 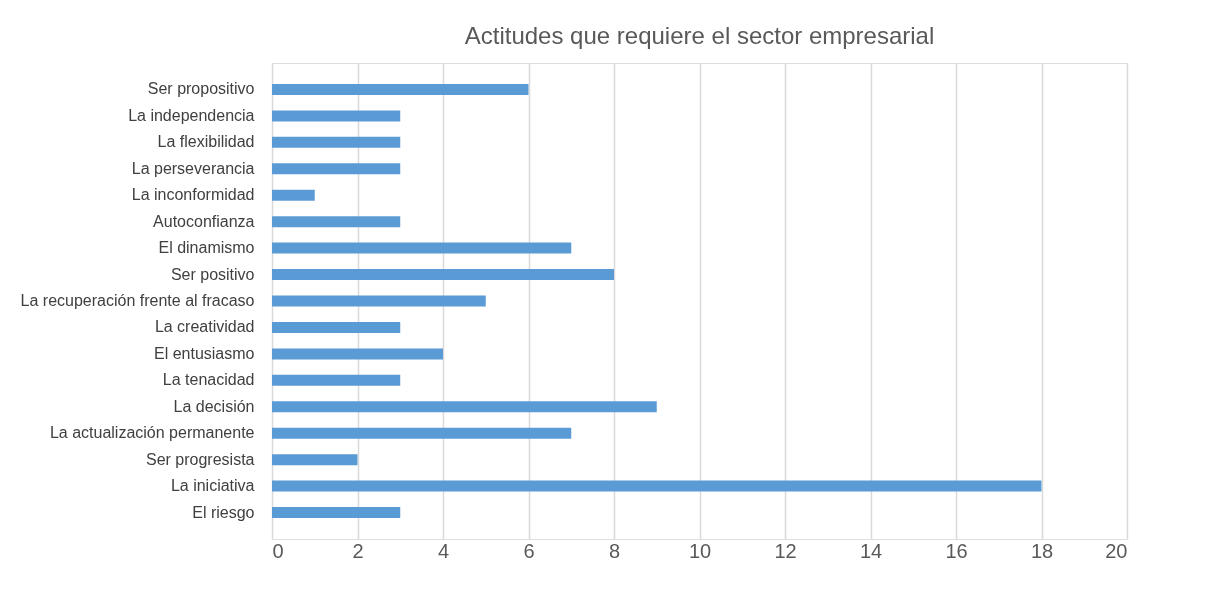 I want to click on x-tick-label: 2, so click(x=358, y=550).